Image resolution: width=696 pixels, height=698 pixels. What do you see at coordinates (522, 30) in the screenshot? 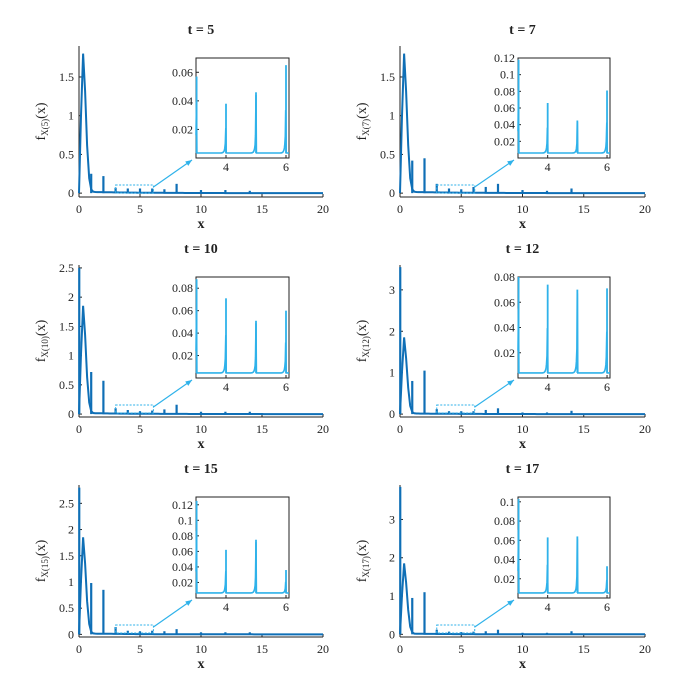
I see `chart-title: t = 7` at bounding box center [522, 30].